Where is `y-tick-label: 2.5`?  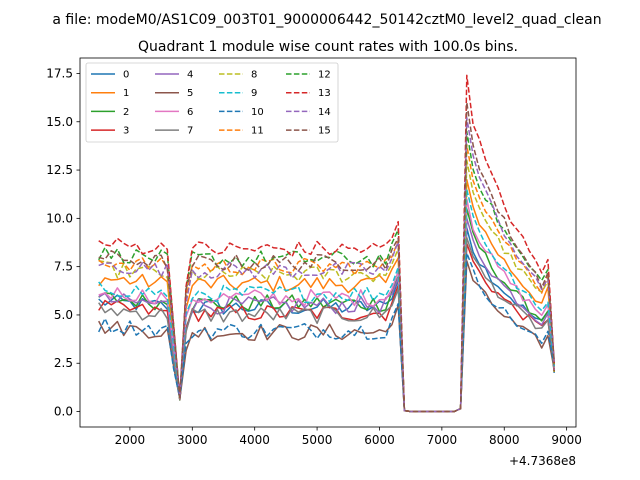 y-tick-label: 2.5 is located at coordinates (63, 363).